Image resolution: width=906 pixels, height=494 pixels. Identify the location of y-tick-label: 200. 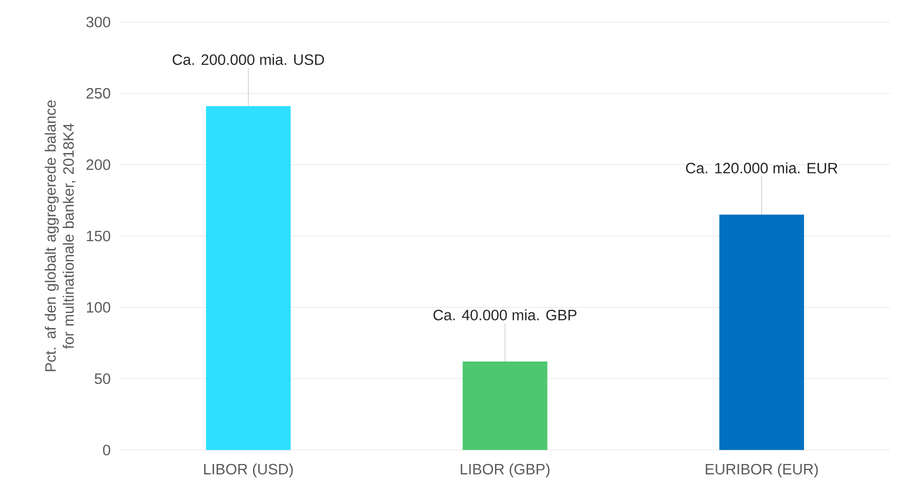
(98, 164).